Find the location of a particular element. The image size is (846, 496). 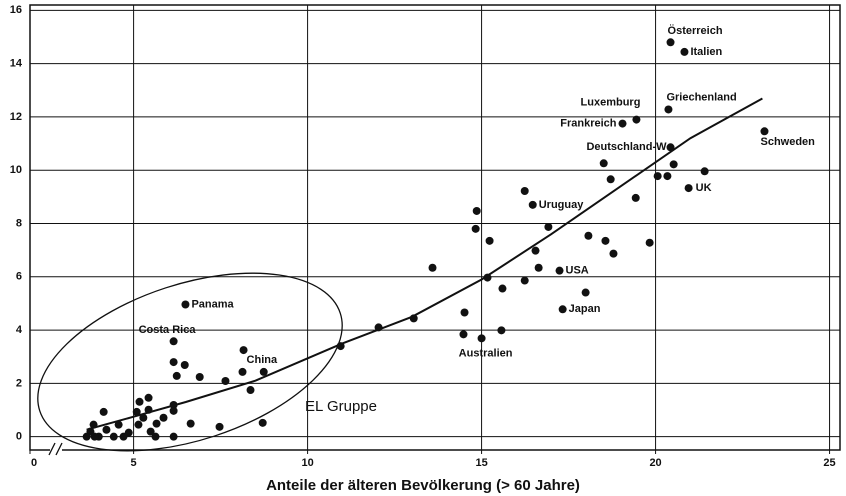

y-tick-label: 4 is located at coordinates (19, 330).